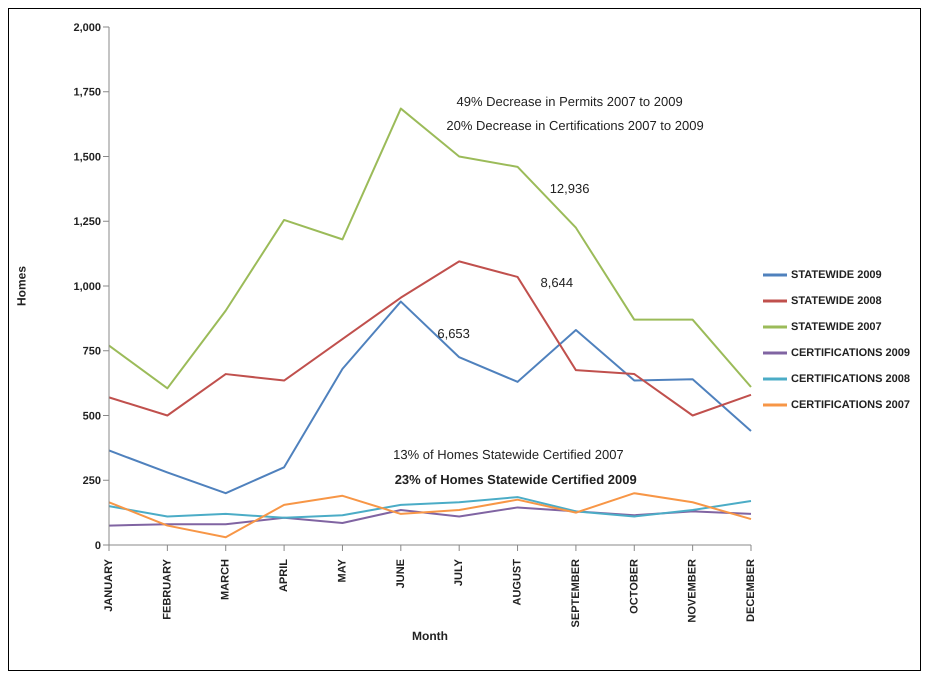  What do you see at coordinates (576, 593) in the screenshot?
I see `x-tick-label: SEPTEMBER` at bounding box center [576, 593].